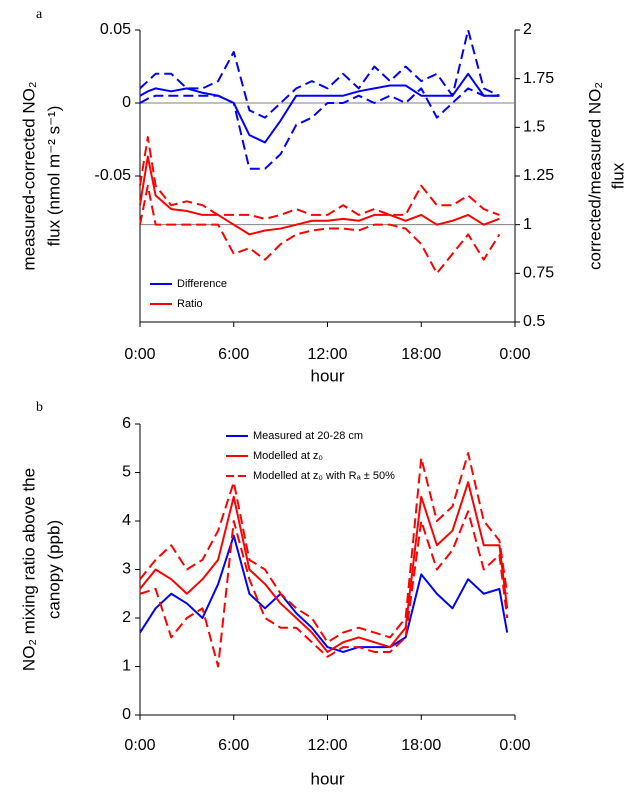  I want to click on y-tick-label: 1, so click(126, 666).